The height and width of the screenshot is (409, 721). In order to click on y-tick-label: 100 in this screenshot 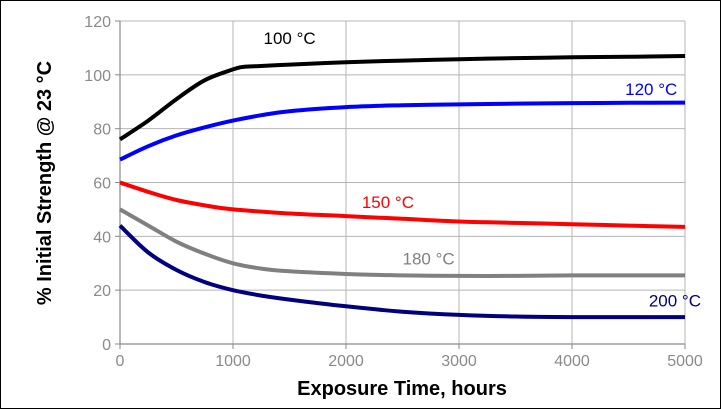, I will do `click(97, 76)`.